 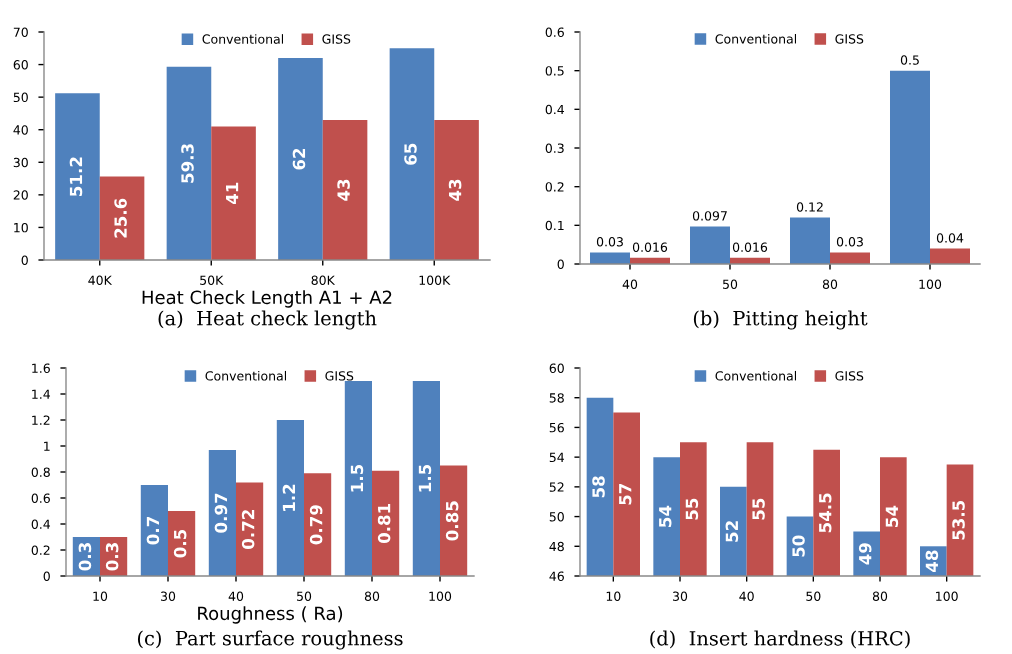 What do you see at coordinates (825, 513) in the screenshot?
I see `data-label: 54.5` at bounding box center [825, 513].